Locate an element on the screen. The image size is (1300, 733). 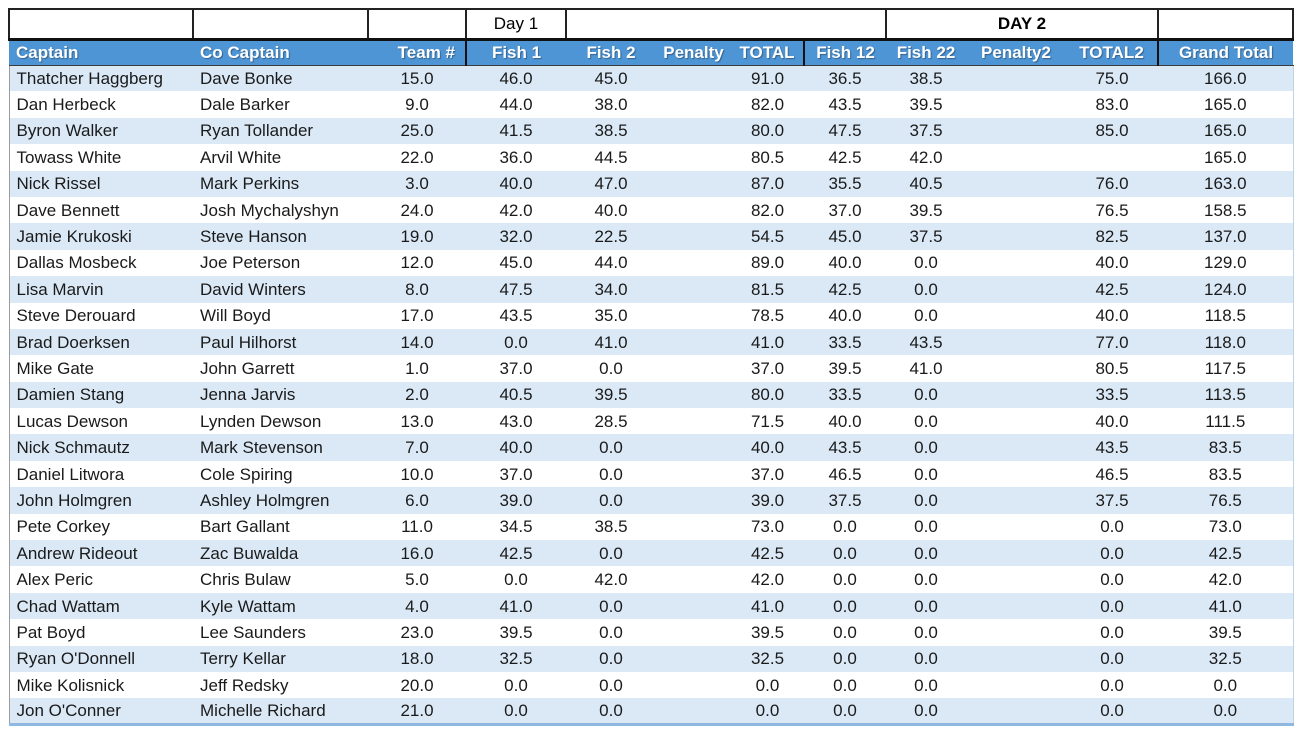
co-captain-cell: Ryan Tollander is located at coordinates (280, 131).